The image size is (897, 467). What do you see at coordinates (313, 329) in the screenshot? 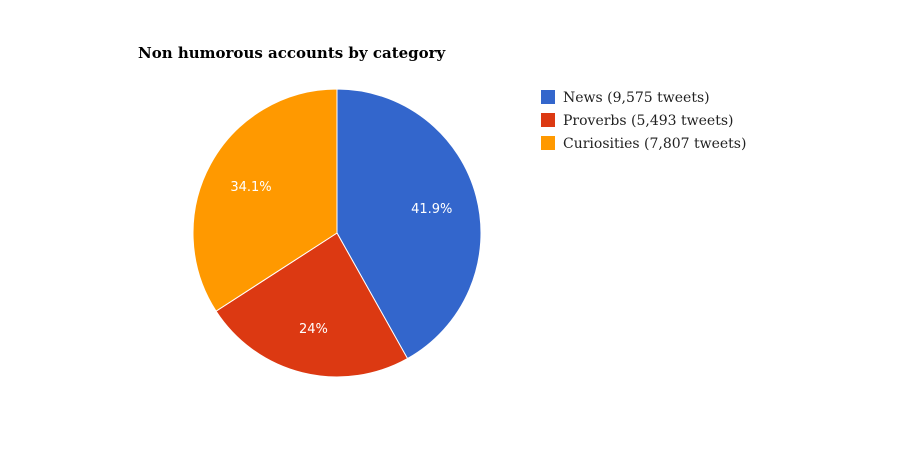
I see `slice-percent-label-proverbs: 24%` at bounding box center [313, 329].